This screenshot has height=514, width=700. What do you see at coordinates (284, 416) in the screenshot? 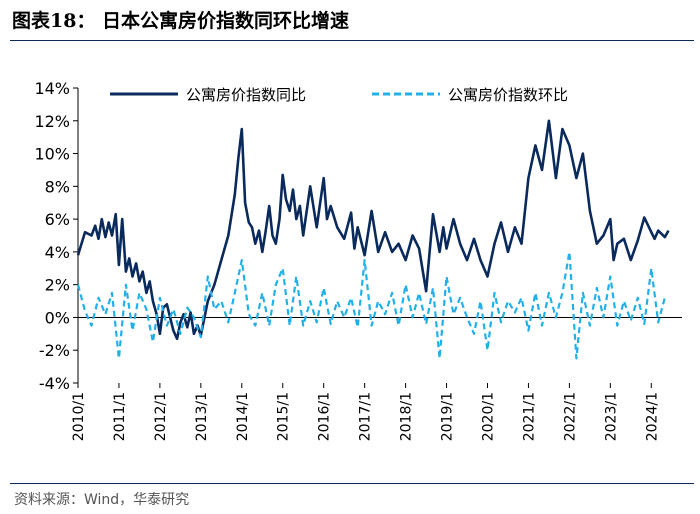
I see `x-tick-label: 2015/1` at bounding box center [284, 416].